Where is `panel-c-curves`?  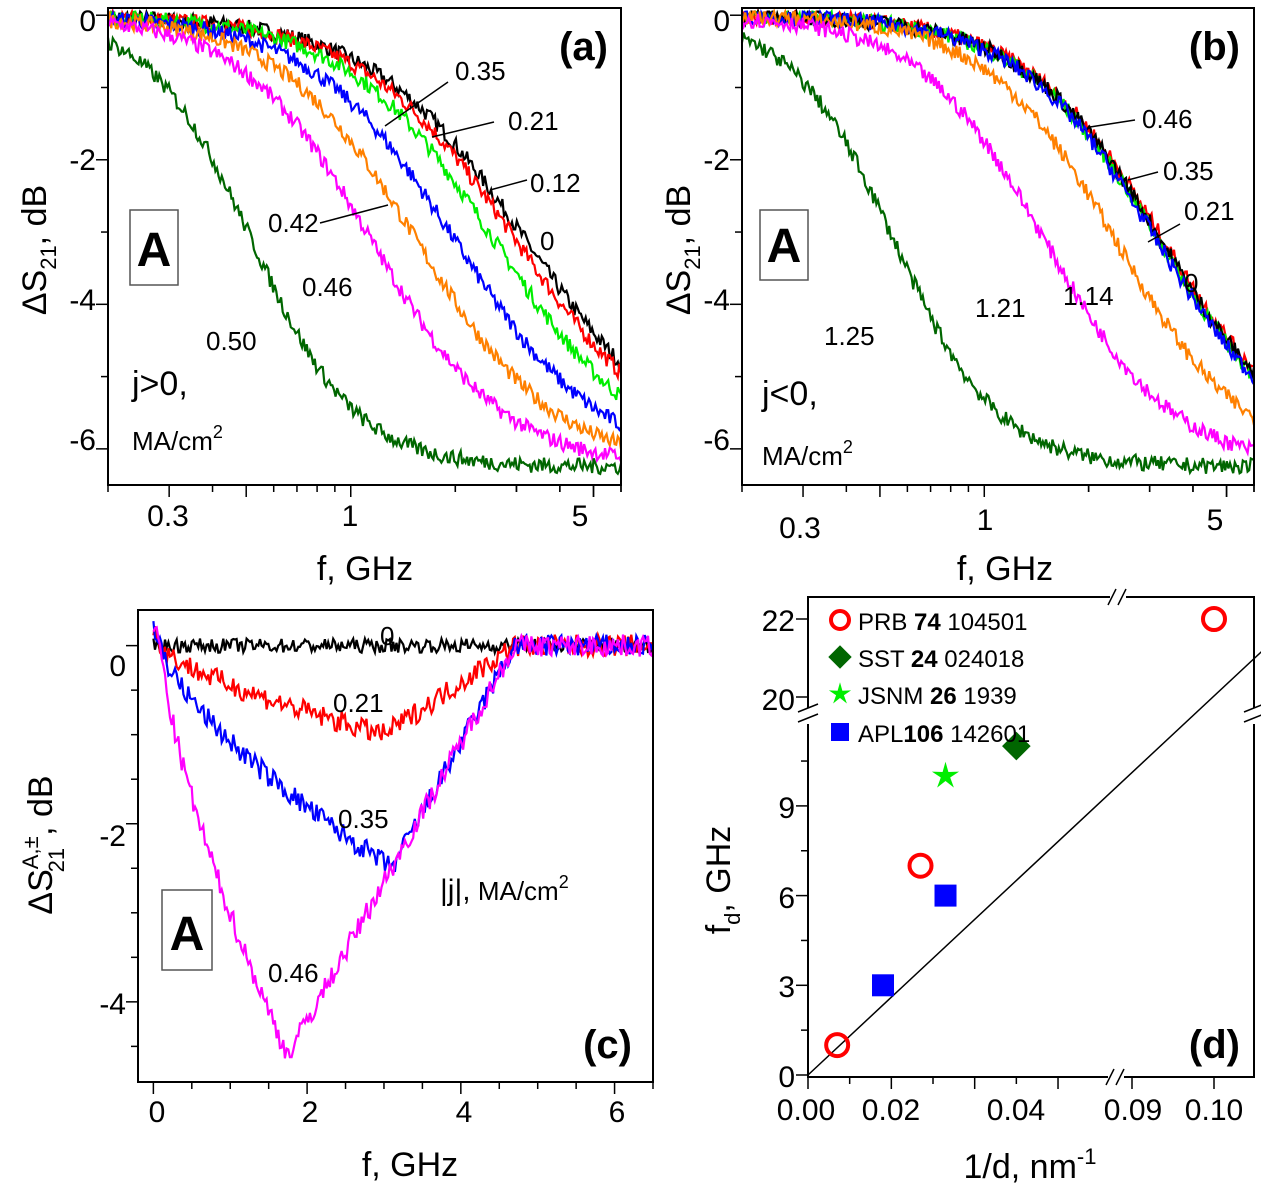 panel-c-curves is located at coordinates (403, 839).